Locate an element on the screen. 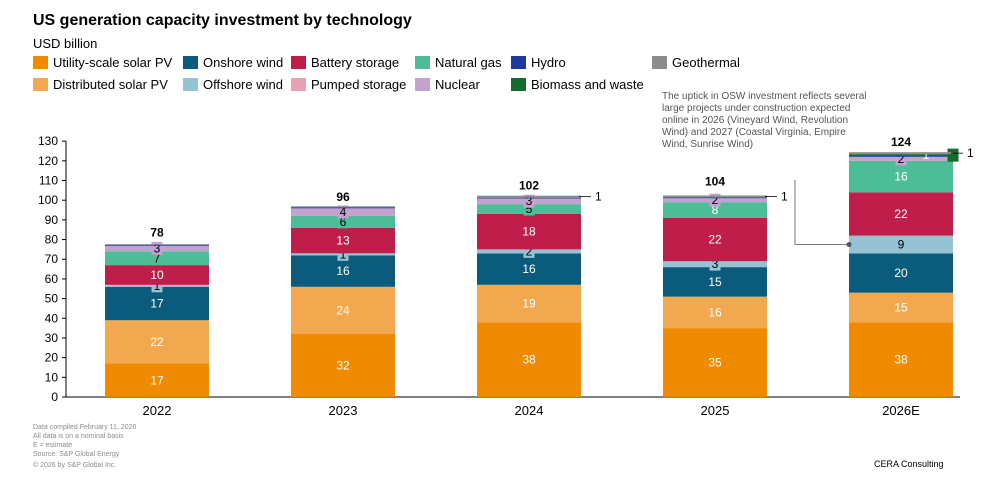  y-tick-label: 10 is located at coordinates (52, 377).